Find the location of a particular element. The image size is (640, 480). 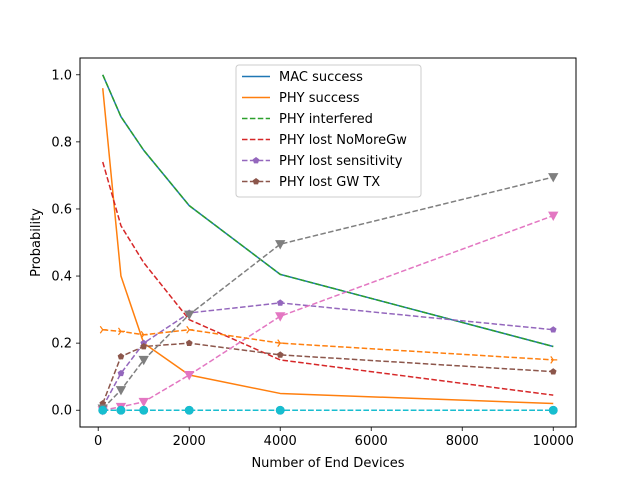

x-tick-label: 0 is located at coordinates (98, 441).